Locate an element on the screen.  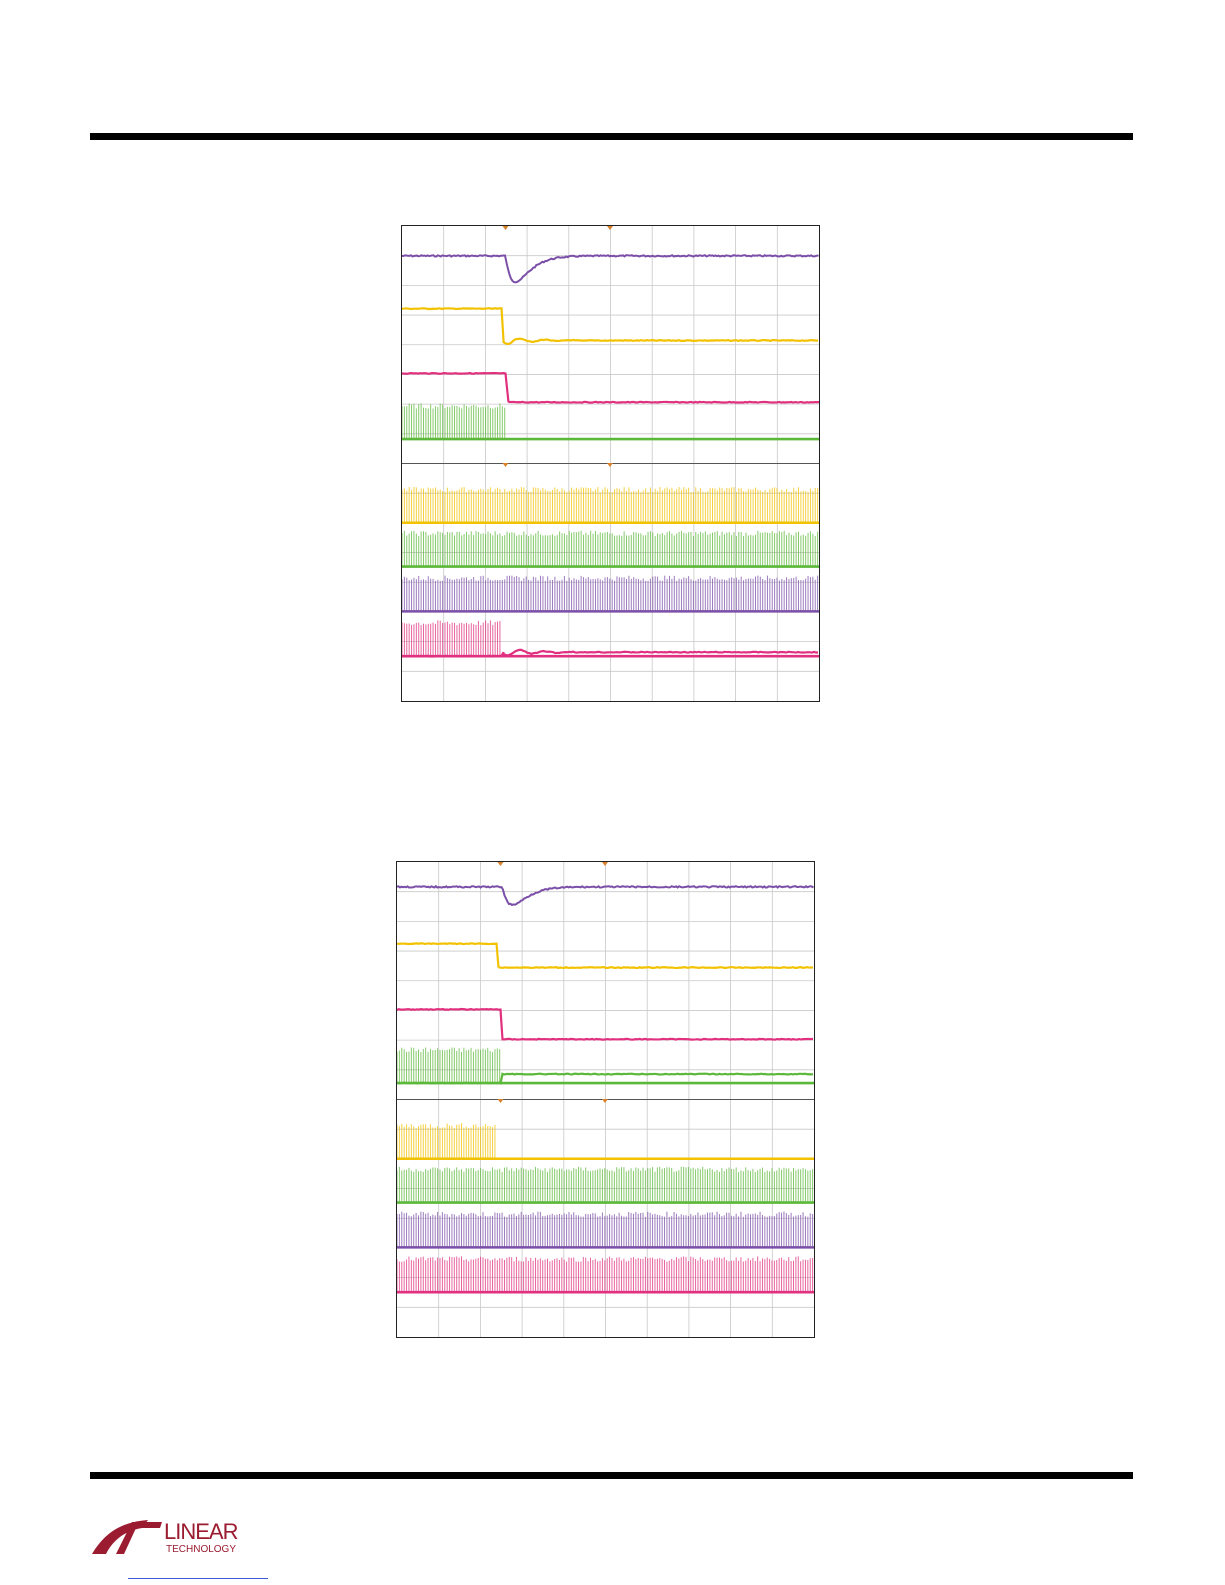
trace-green-switch-top is located at coordinates (610, 422).